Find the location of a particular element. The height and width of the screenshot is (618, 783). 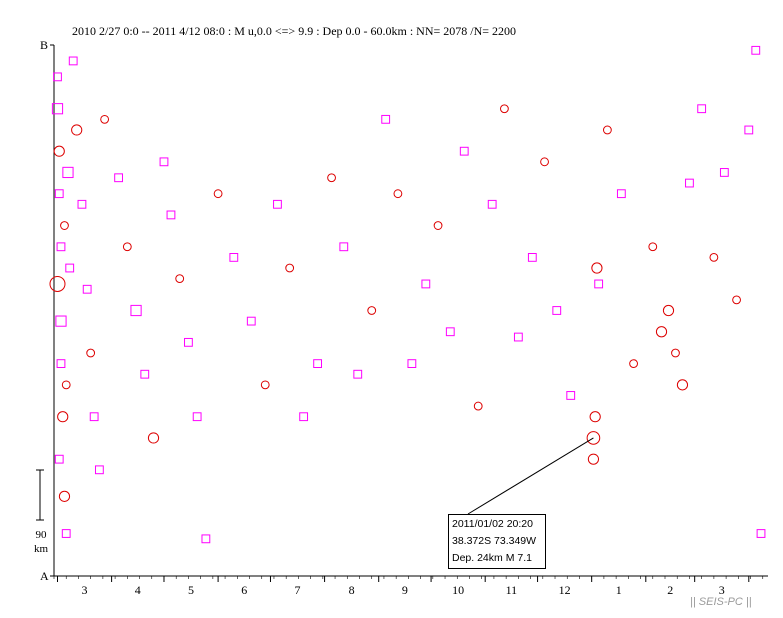

callout-leader-line is located at coordinates (530, 476).